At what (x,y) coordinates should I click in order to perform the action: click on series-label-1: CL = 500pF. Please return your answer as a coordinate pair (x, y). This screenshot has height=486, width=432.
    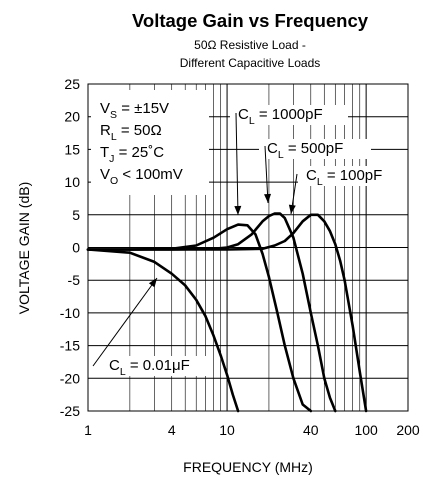
    Looking at the image, I should click on (305, 150).